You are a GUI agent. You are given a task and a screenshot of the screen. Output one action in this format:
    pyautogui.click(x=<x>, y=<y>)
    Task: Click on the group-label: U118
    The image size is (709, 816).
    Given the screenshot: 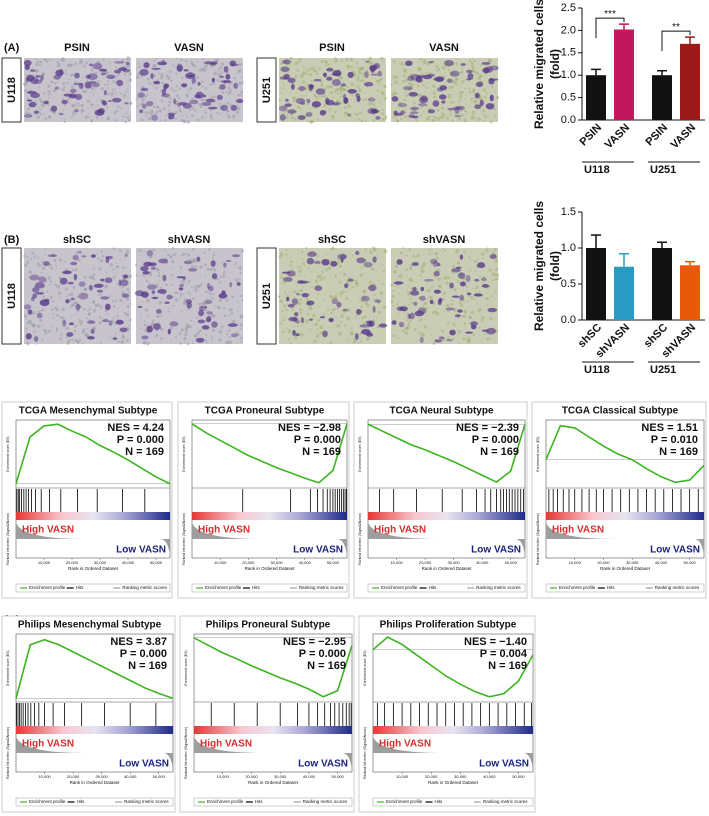 What is the action you would take?
    pyautogui.click(x=597, y=170)
    